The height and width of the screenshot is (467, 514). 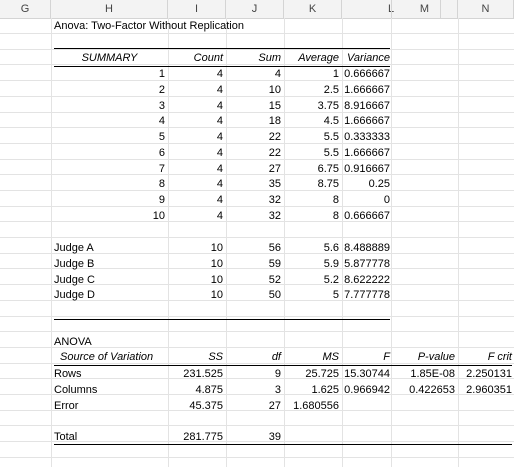 What do you see at coordinates (367, 153) in the screenshot?
I see `summary-cell-variance: 1.666667` at bounding box center [367, 153].